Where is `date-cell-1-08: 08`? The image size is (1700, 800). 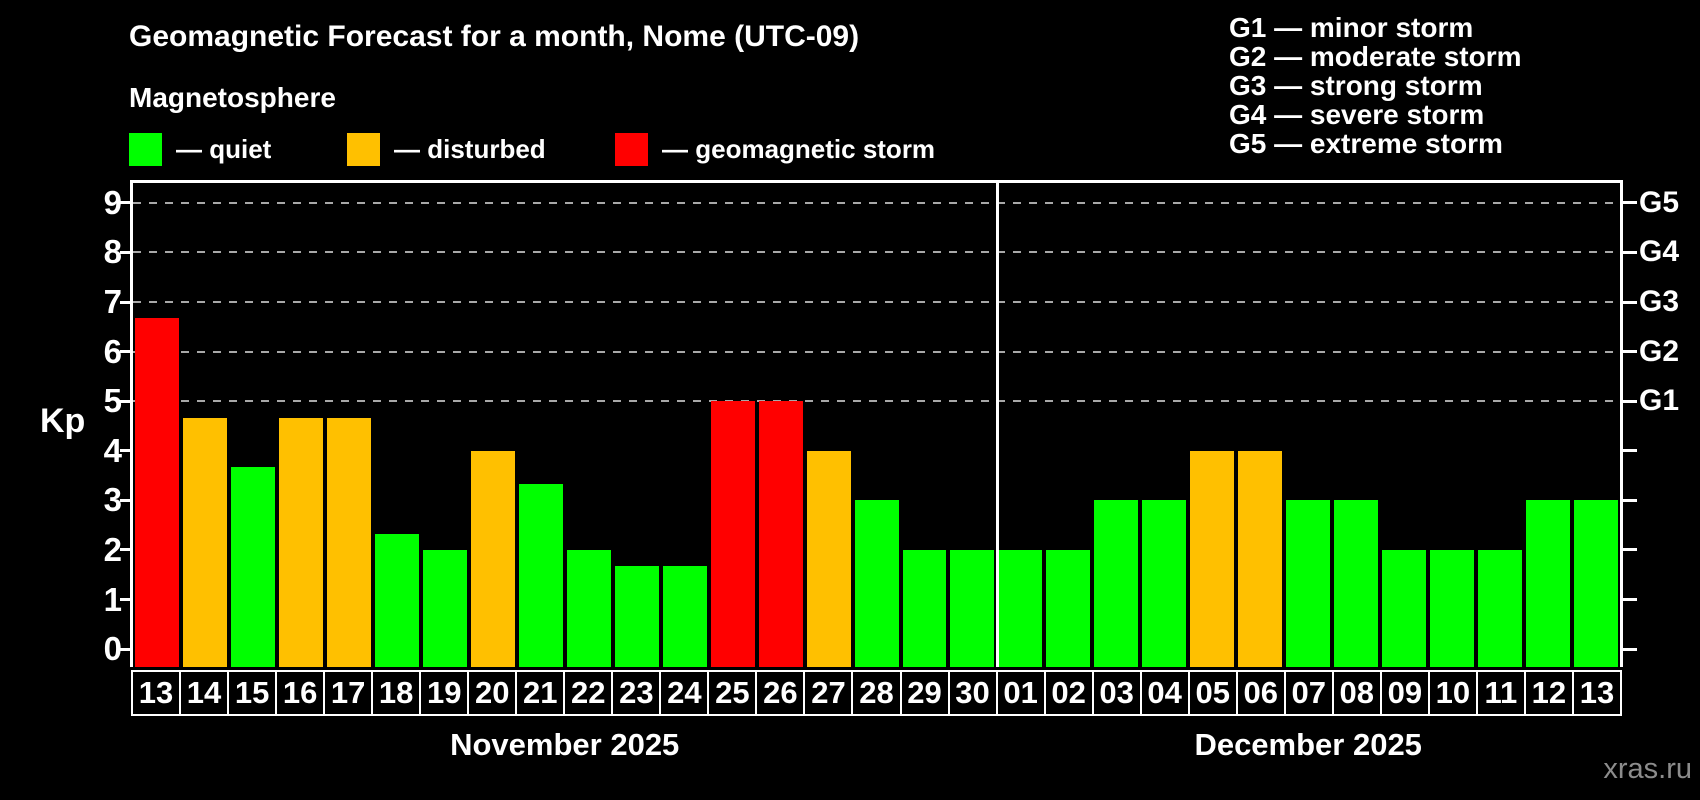
date-cell-1-08: 08 is located at coordinates (1355, 693).